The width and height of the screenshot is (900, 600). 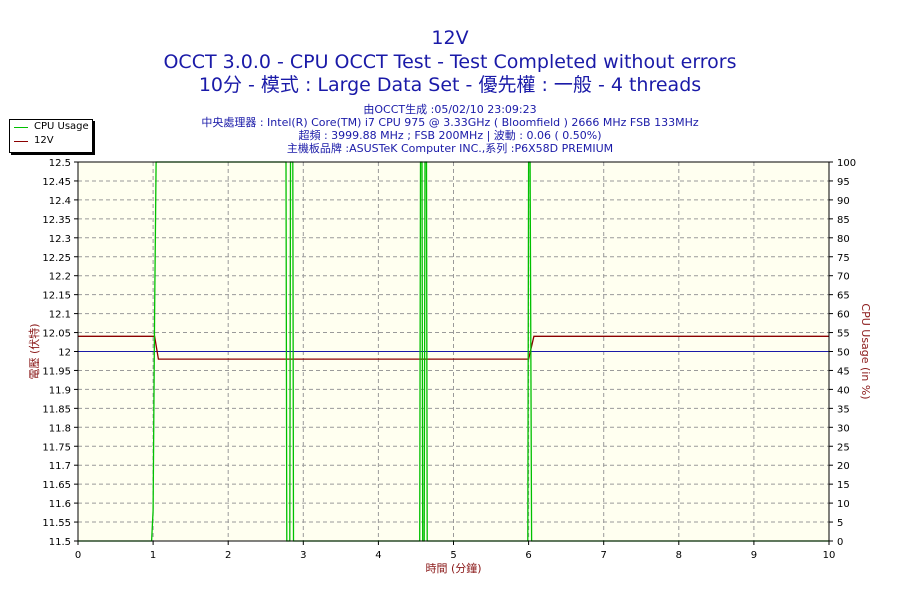 What do you see at coordinates (228, 555) in the screenshot?
I see `x-tick-label: 2` at bounding box center [228, 555].